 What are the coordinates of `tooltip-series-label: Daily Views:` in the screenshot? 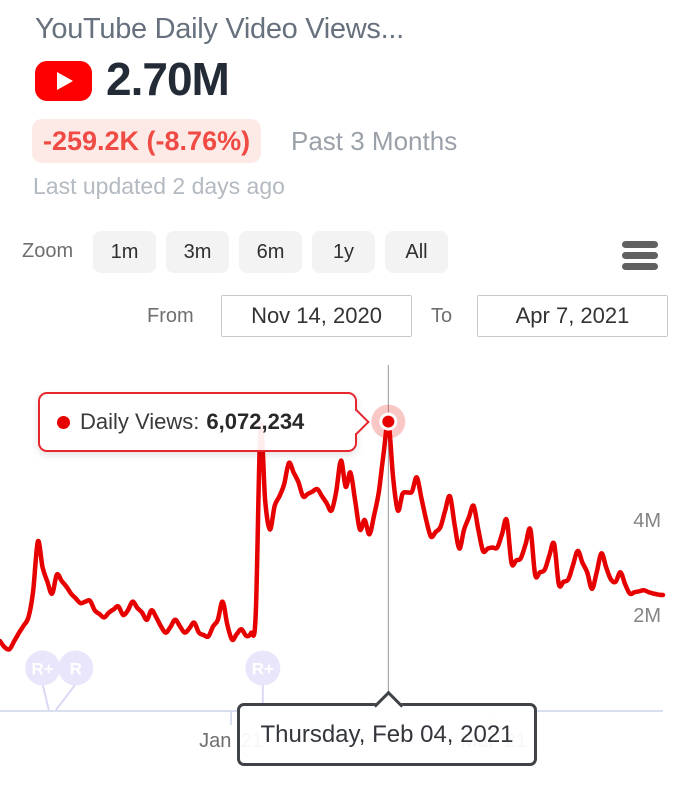 It's located at (140, 421).